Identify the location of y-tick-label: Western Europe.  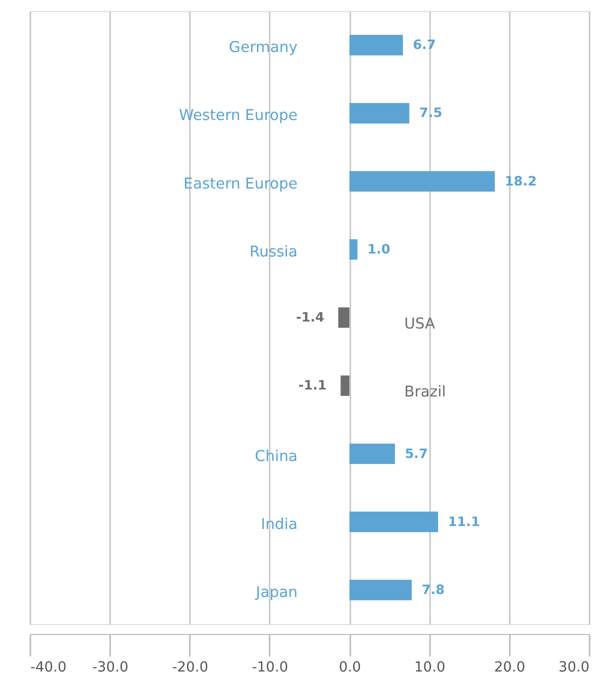
(238, 115).